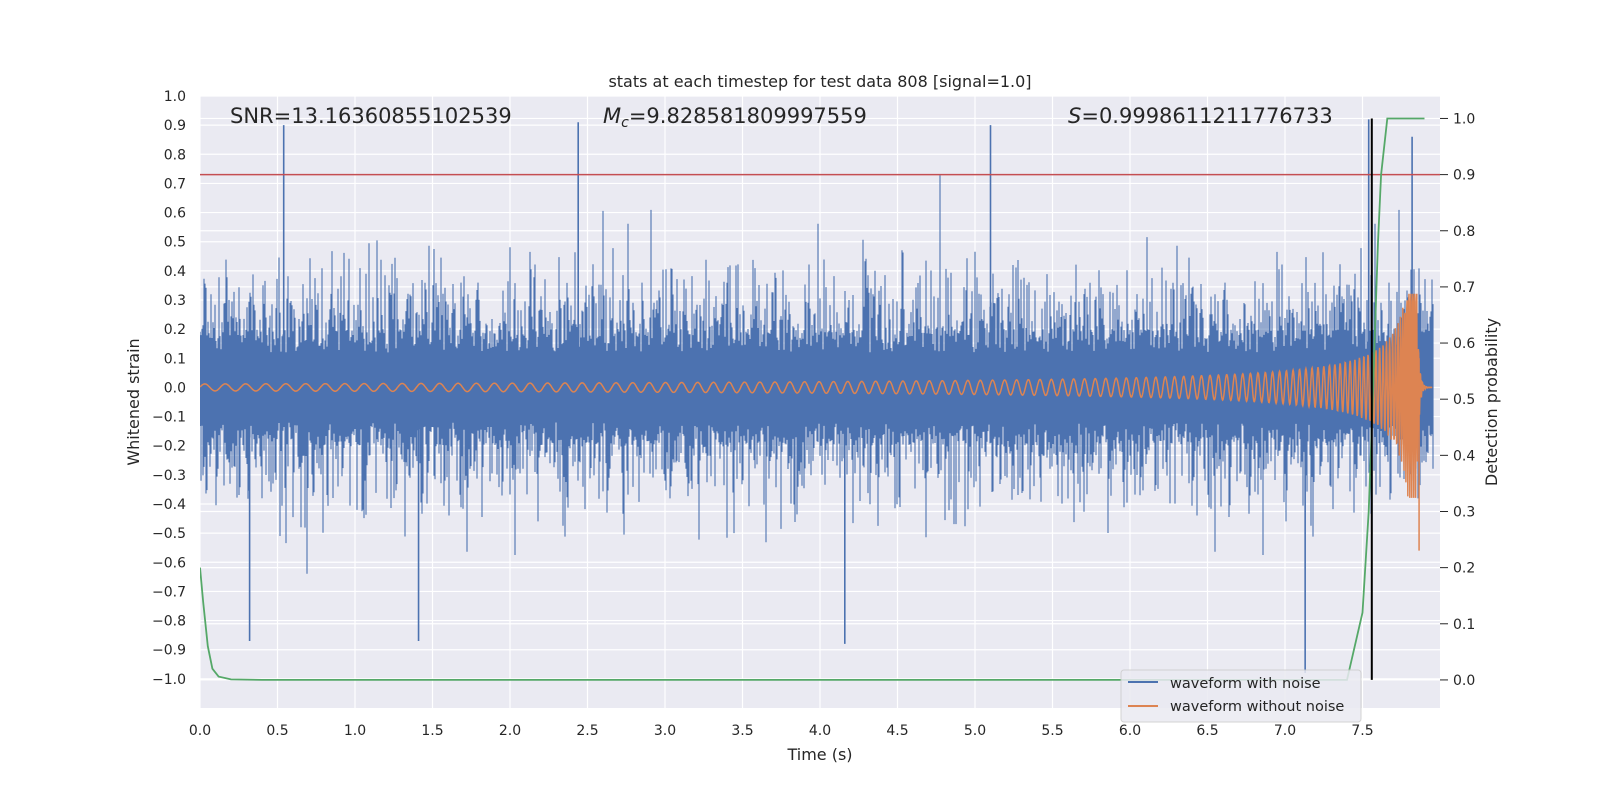 Image resolution: width=1600 pixels, height=800 pixels. I want to click on y-tick-label: 0.7, so click(175, 184).